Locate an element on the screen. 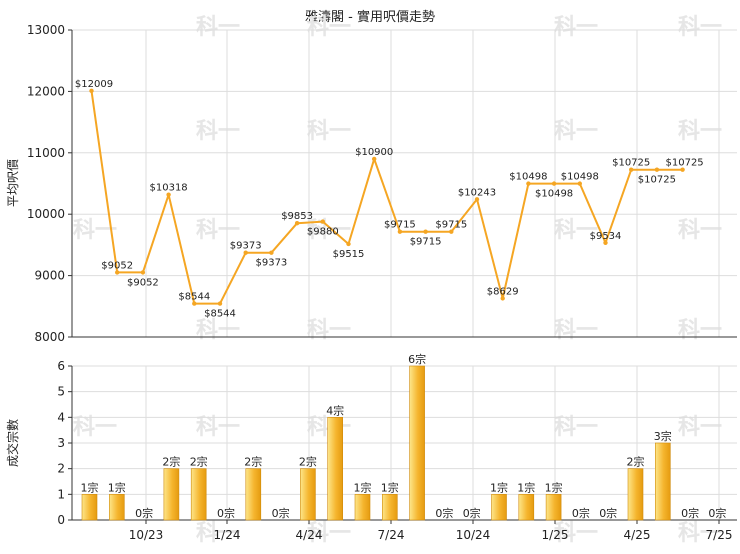 The width and height of the screenshot is (740, 554). price-y-tick-label: 11000 is located at coordinates (46, 153).